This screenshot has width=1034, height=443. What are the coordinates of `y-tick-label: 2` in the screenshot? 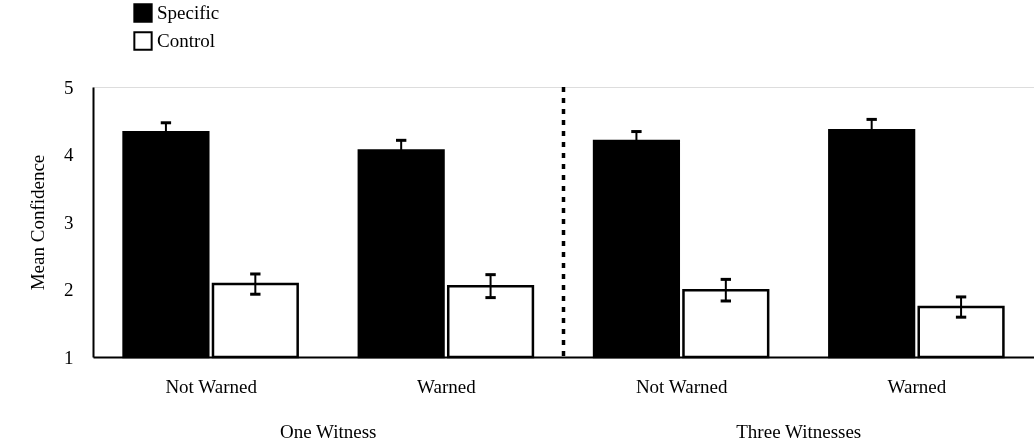 It's located at (69, 289).